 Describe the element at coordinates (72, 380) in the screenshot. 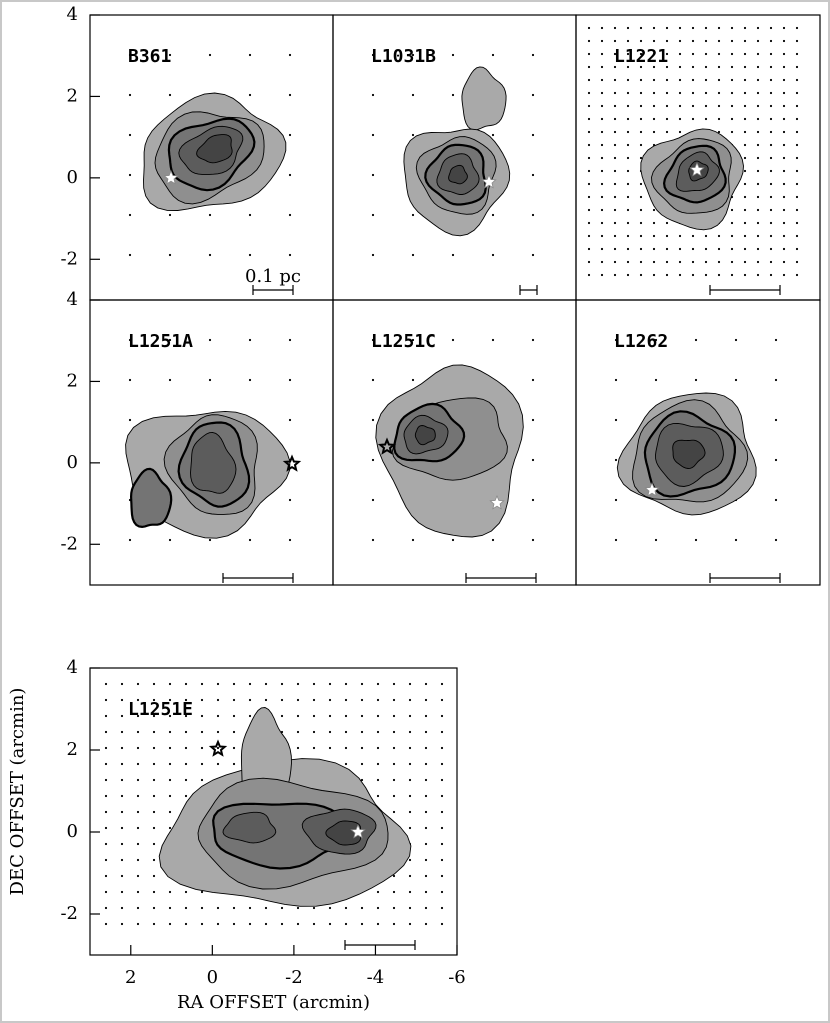

I see `y-tick-label: 2` at that location.